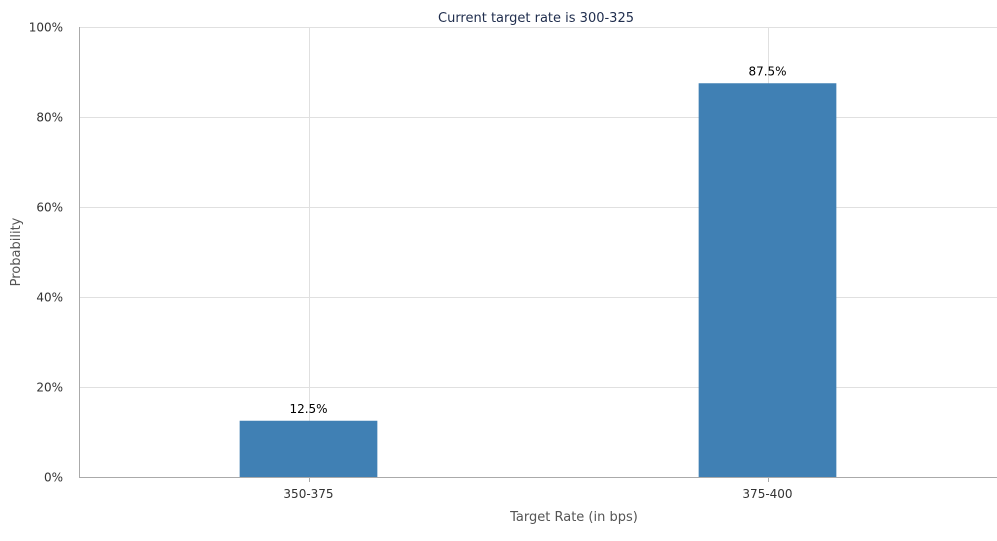 This screenshot has width=997, height=541. I want to click on y-tick-label: 40%, so click(49, 298).